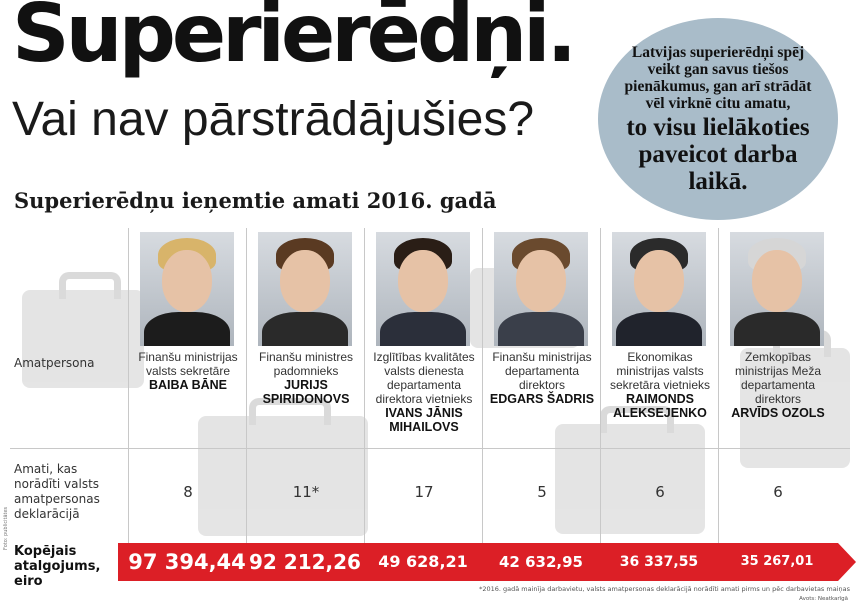 This screenshot has width=860, height=604. What do you see at coordinates (306, 364) in the screenshot?
I see `official-position: Finanšu ministres padomnieks` at bounding box center [306, 364].